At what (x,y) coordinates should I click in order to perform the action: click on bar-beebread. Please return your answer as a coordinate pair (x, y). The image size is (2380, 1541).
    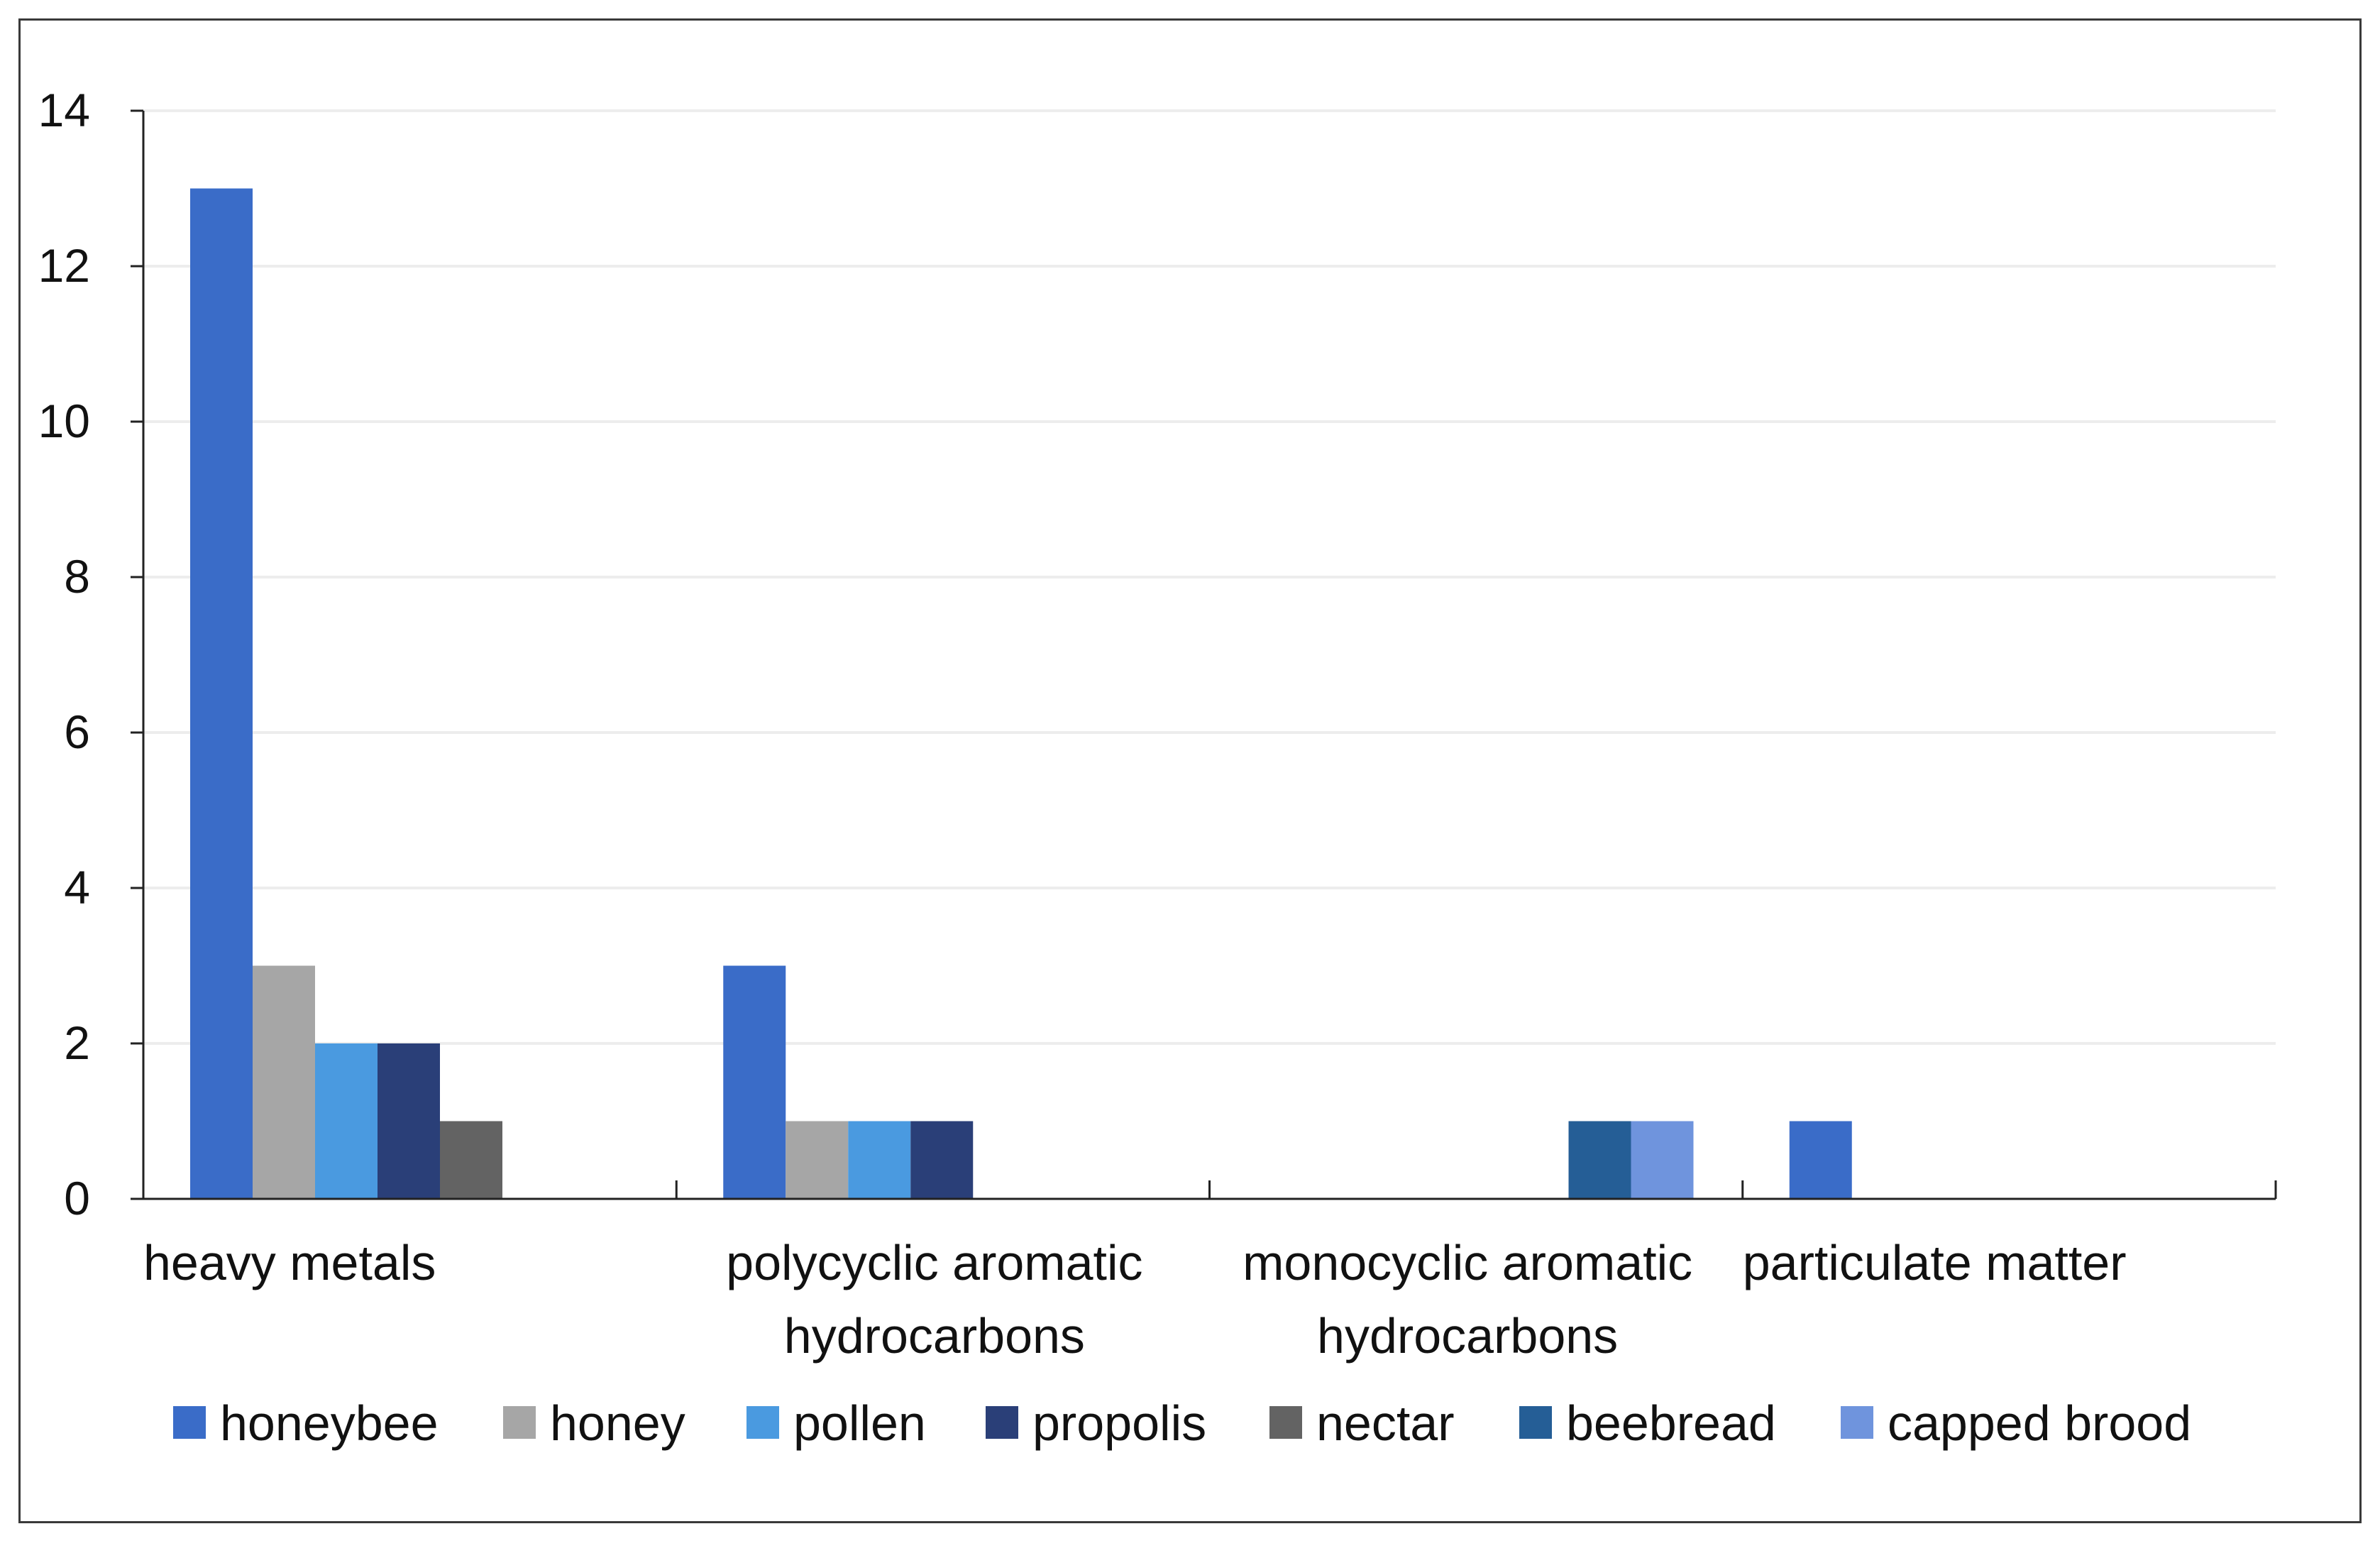
    Looking at the image, I should click on (1600, 1160).